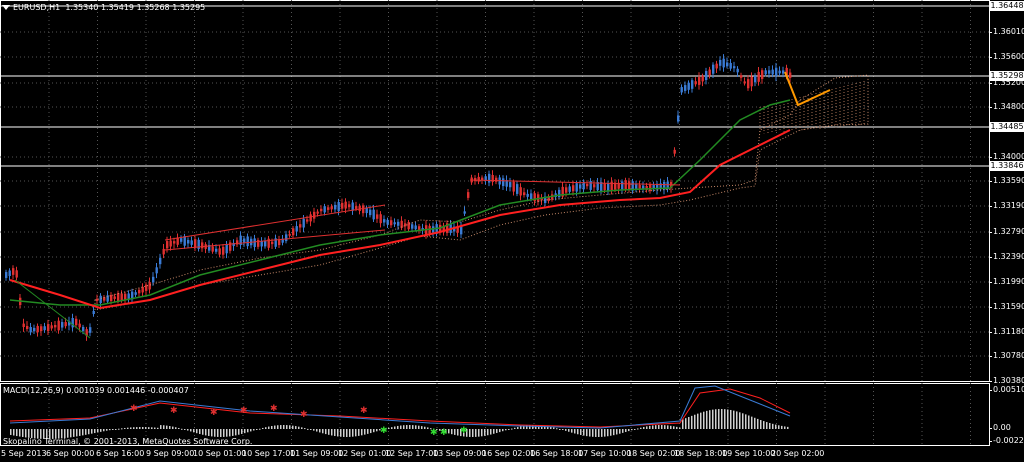  What do you see at coordinates (120, 453) in the screenshot?
I see `time-tick: 6 Sep 16:00` at bounding box center [120, 453].